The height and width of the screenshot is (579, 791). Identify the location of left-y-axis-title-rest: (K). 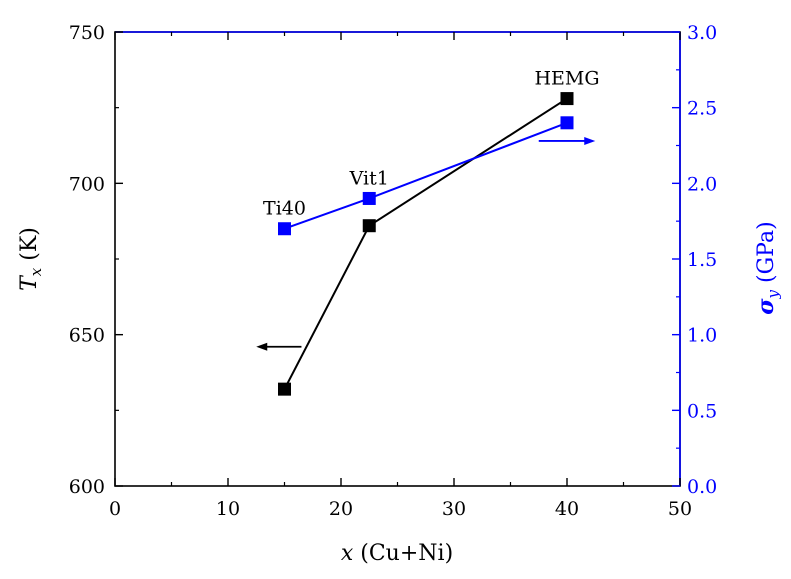
(29, 247).